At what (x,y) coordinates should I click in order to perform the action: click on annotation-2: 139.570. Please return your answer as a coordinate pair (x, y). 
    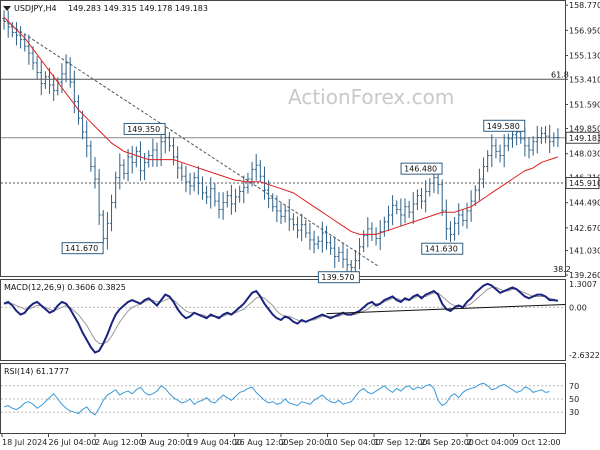
    Looking at the image, I should click on (338, 277).